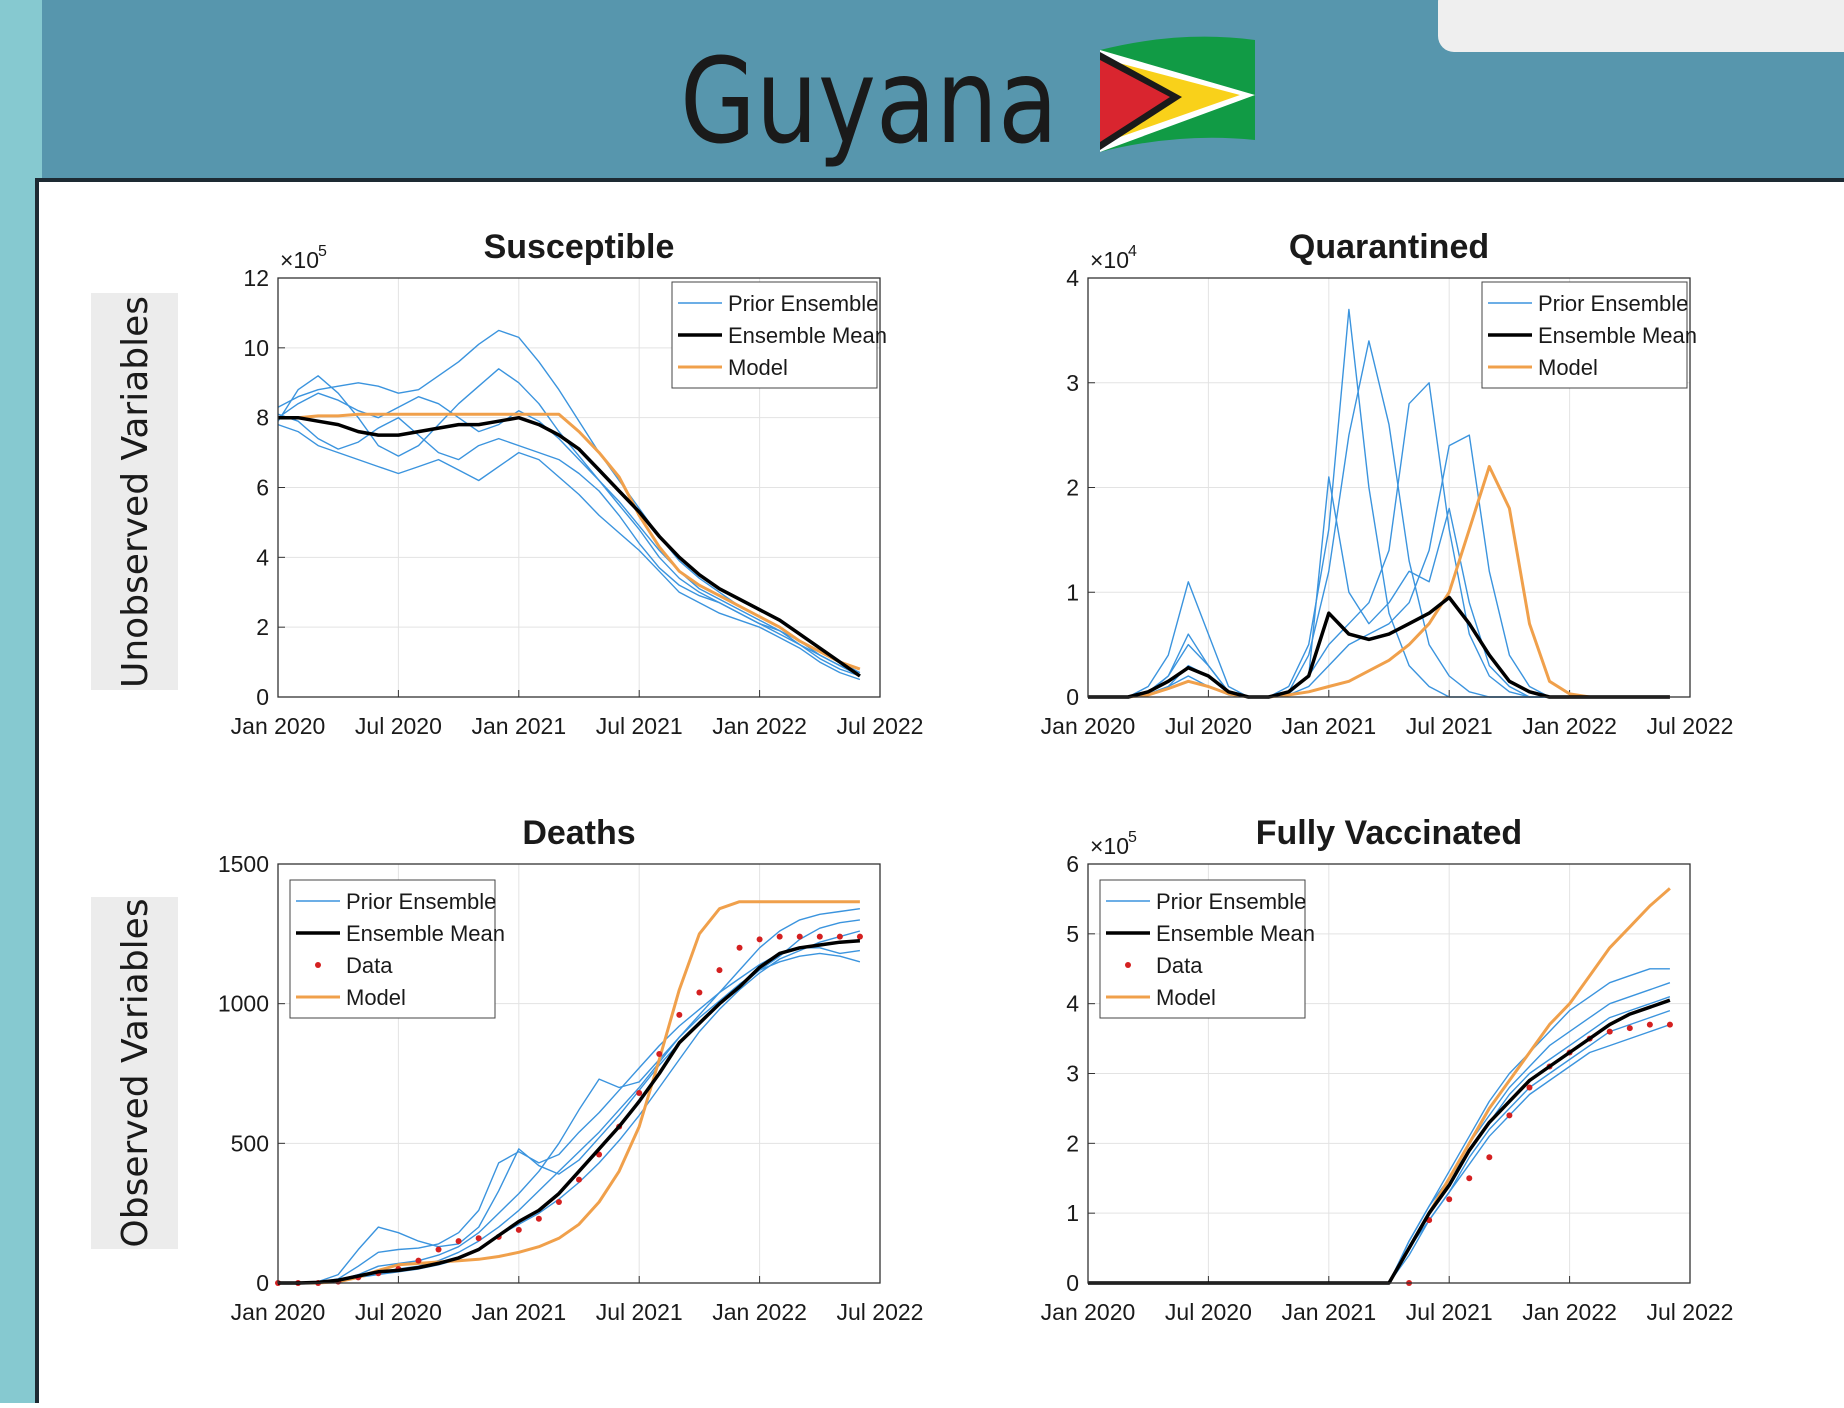 This screenshot has width=1844, height=1408. I want to click on row-label: Observed Variables, so click(135, 1072).